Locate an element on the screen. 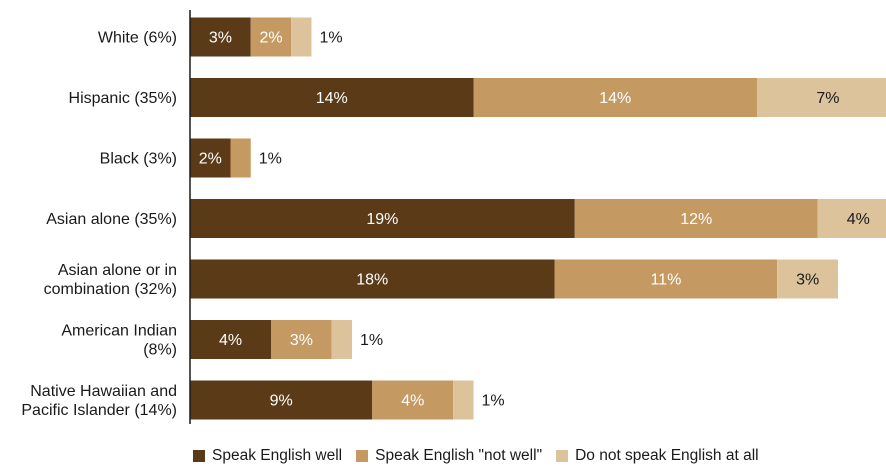  bar-white-6-speak-english-well is located at coordinates (220, 37).